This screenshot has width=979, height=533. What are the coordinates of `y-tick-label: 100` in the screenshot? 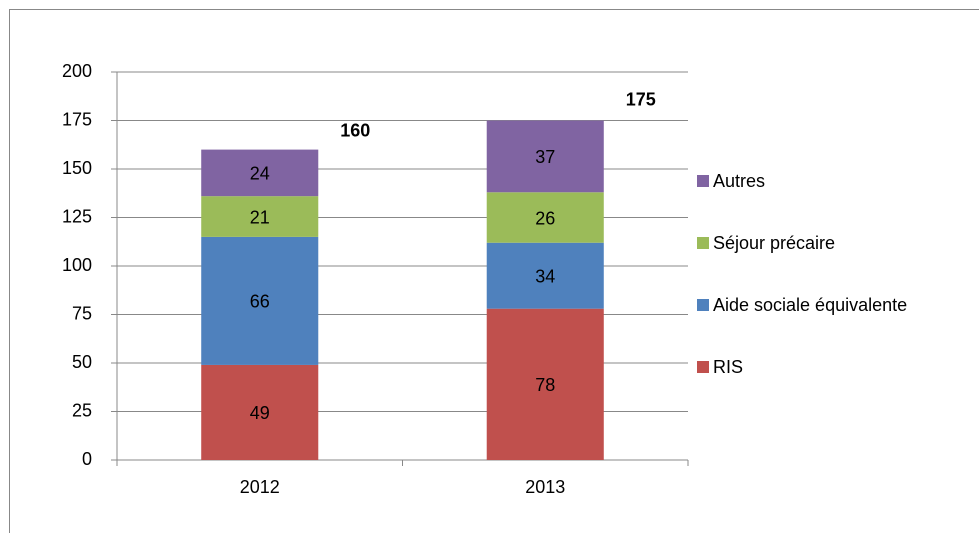 It's located at (77, 265).